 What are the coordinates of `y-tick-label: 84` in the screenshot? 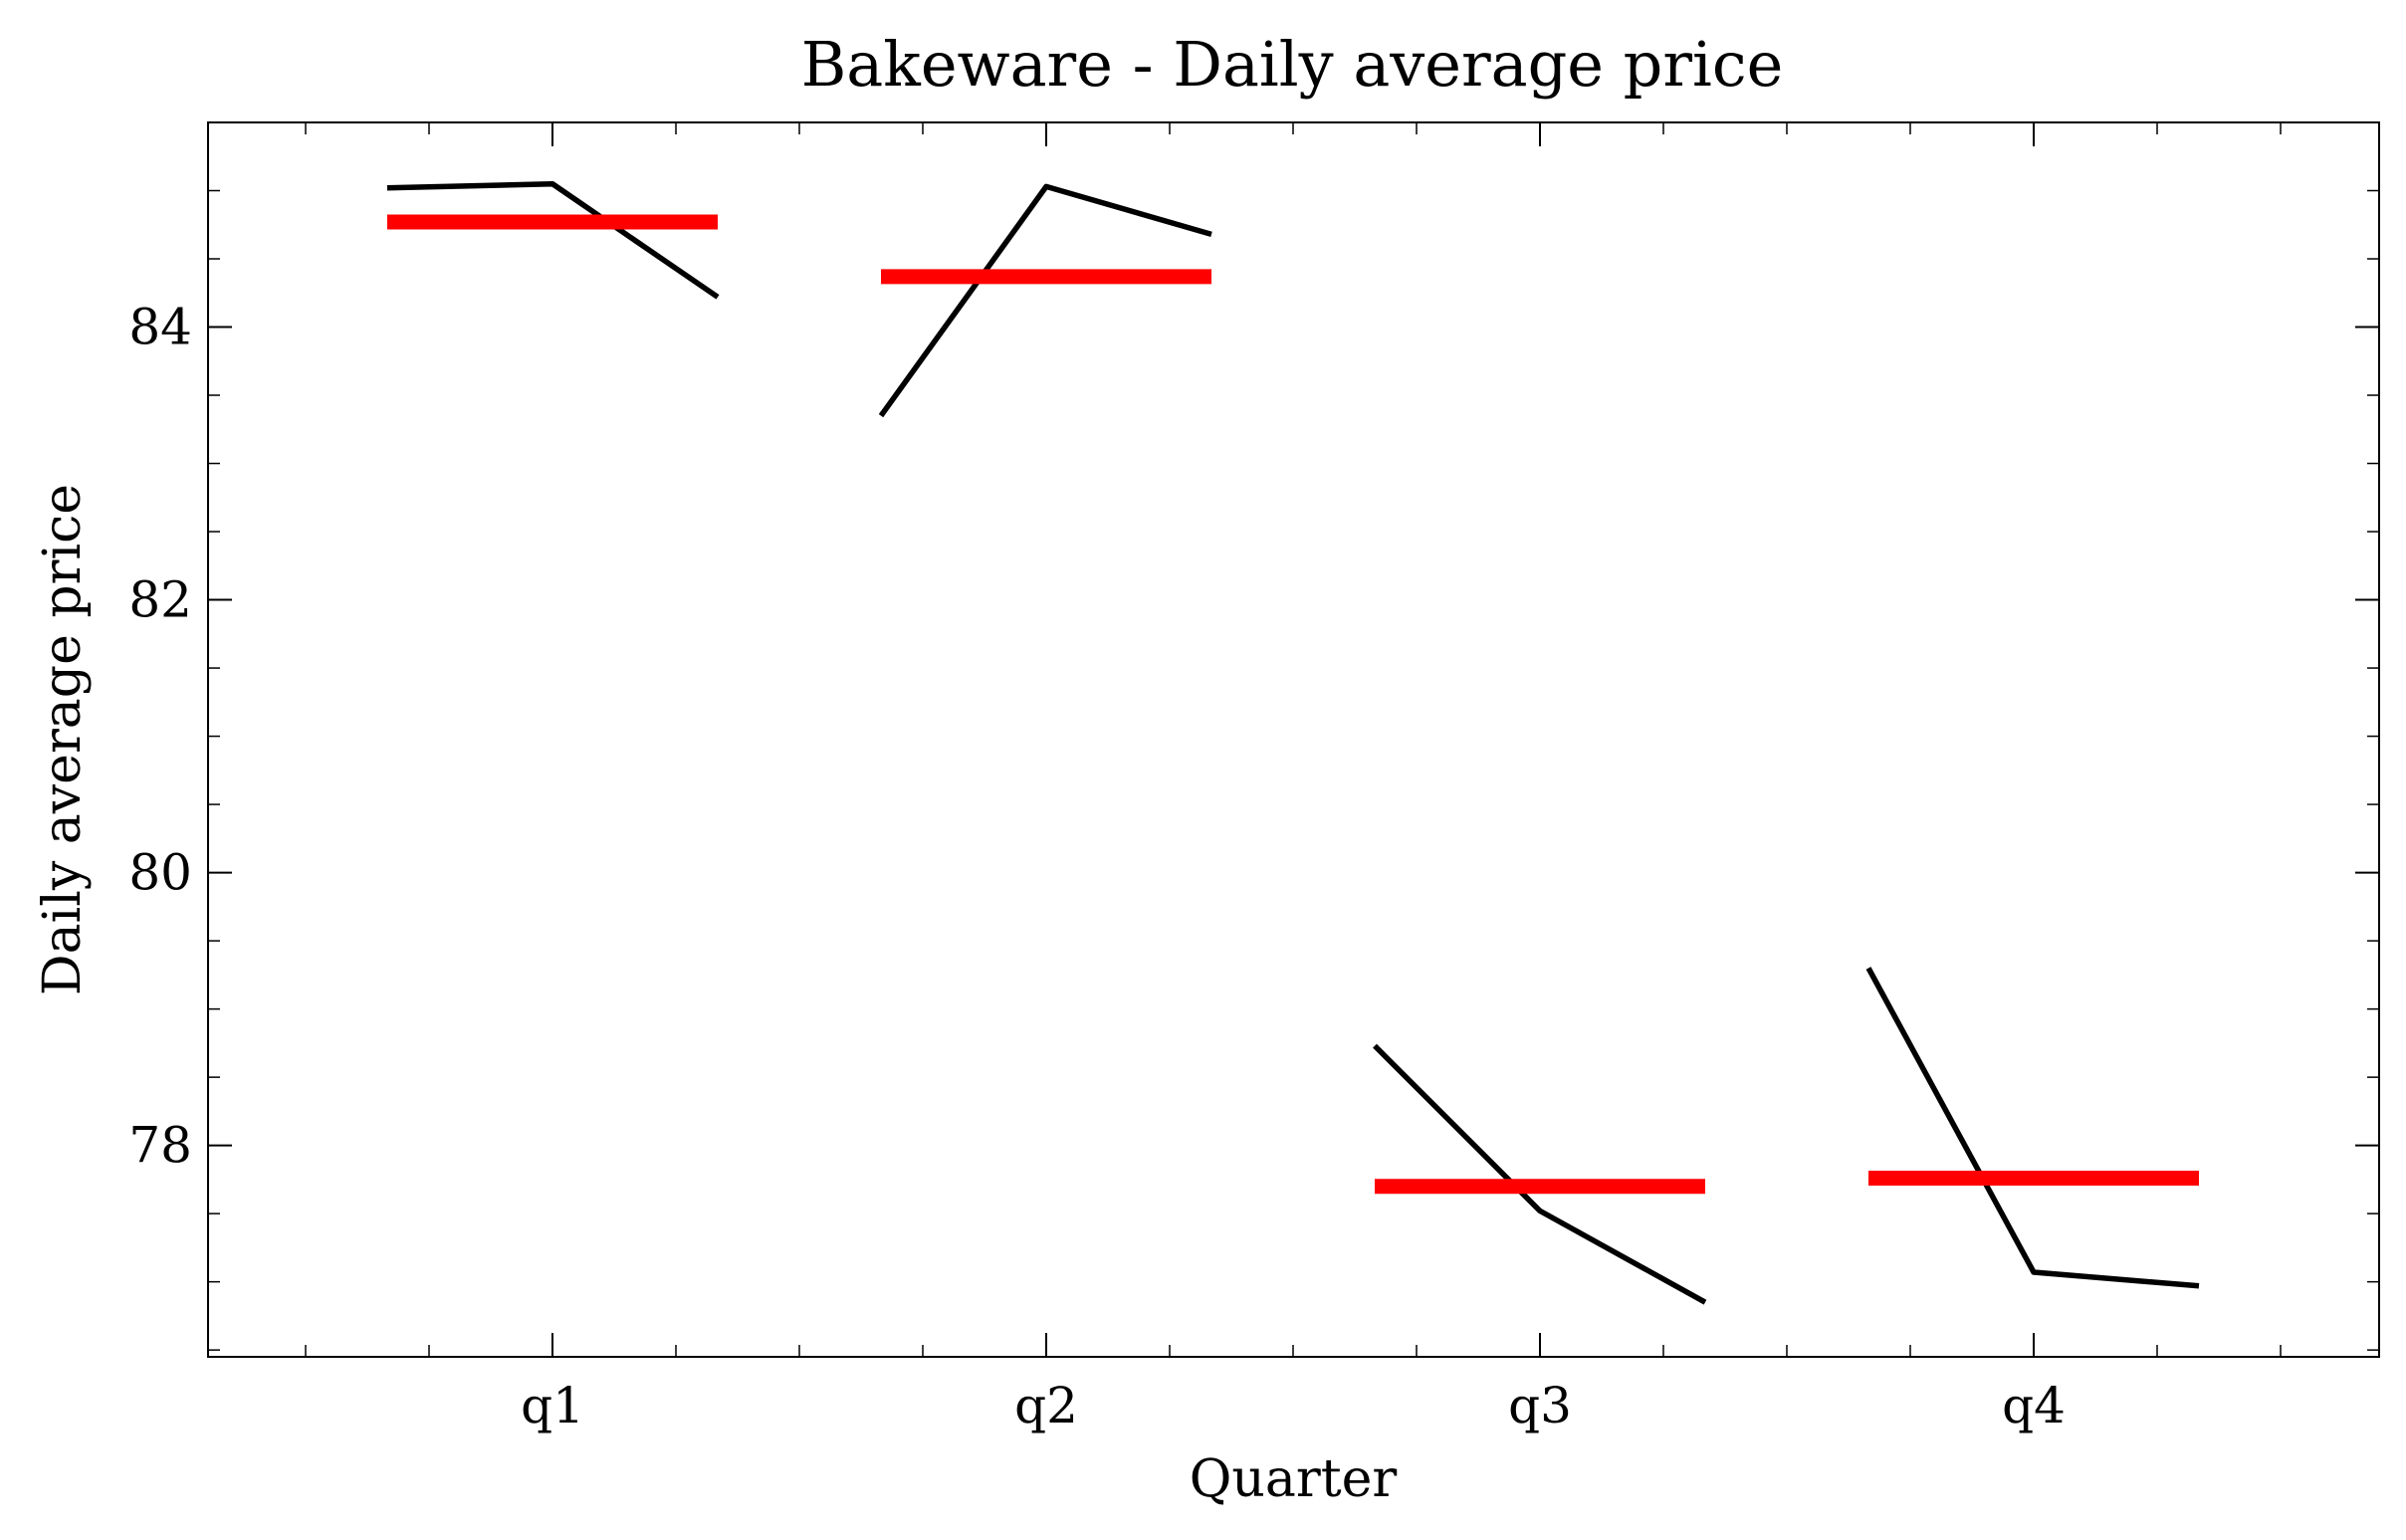 It's located at (160, 327).